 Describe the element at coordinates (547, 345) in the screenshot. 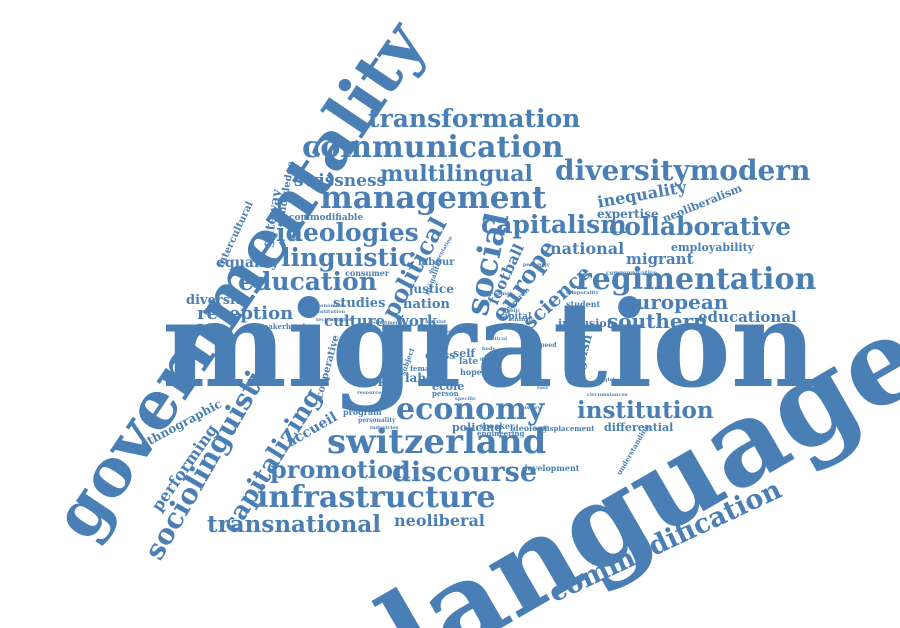

I see `word-speed: speed` at that location.